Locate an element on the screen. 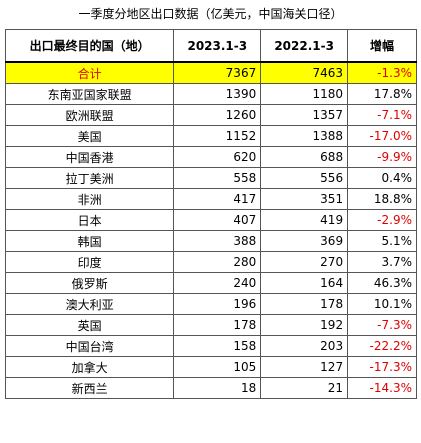  value-cell: 0.4% is located at coordinates (382, 178).